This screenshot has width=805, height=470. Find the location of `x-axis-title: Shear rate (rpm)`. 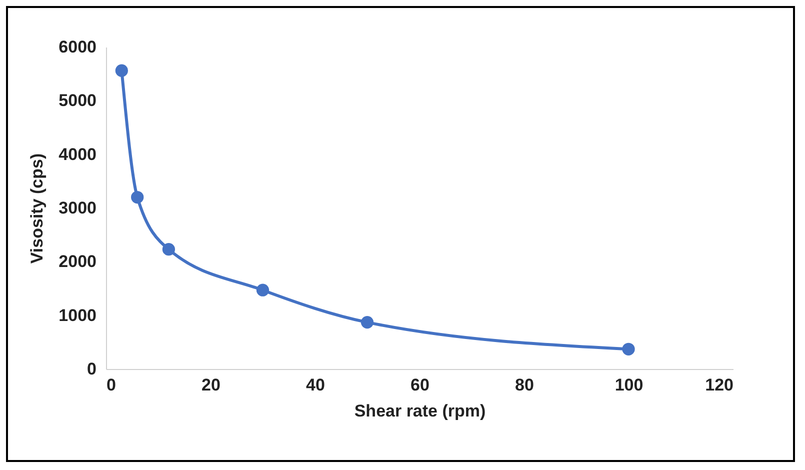

x-axis-title: Shear rate (rpm) is located at coordinates (420, 411).